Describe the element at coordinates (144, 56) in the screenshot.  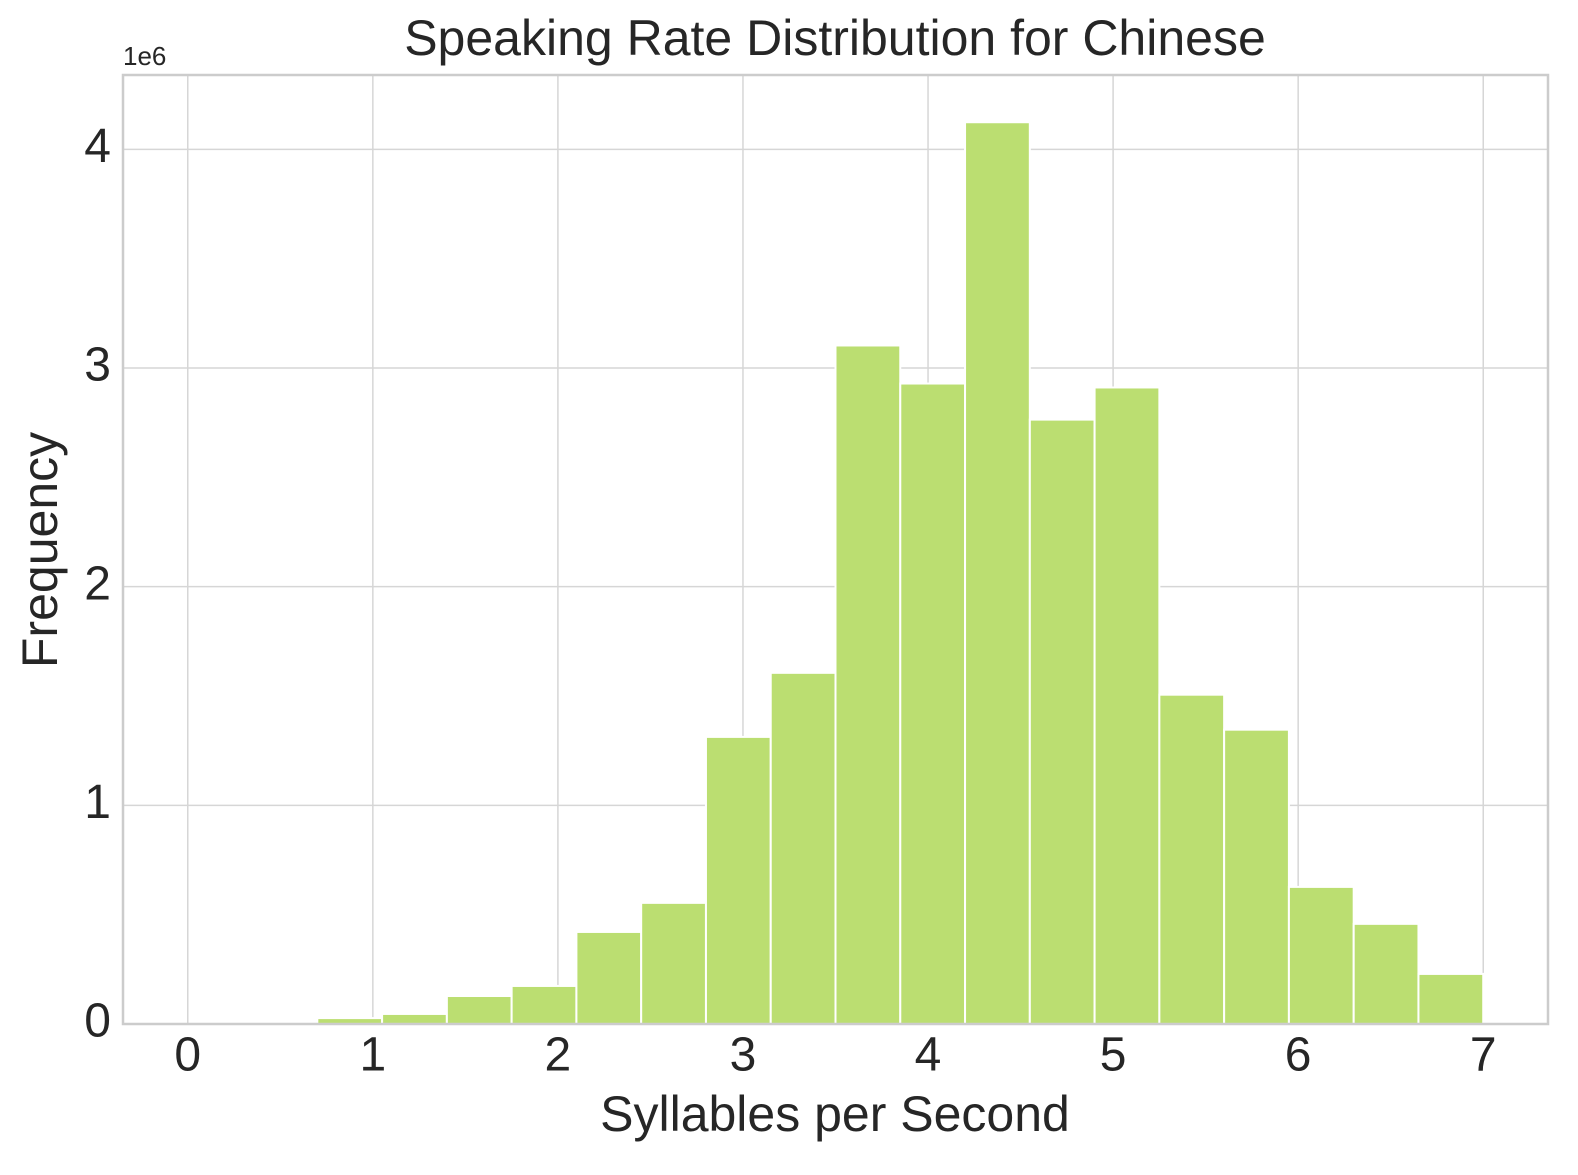
I see `y-offset-label: 1e6` at that location.